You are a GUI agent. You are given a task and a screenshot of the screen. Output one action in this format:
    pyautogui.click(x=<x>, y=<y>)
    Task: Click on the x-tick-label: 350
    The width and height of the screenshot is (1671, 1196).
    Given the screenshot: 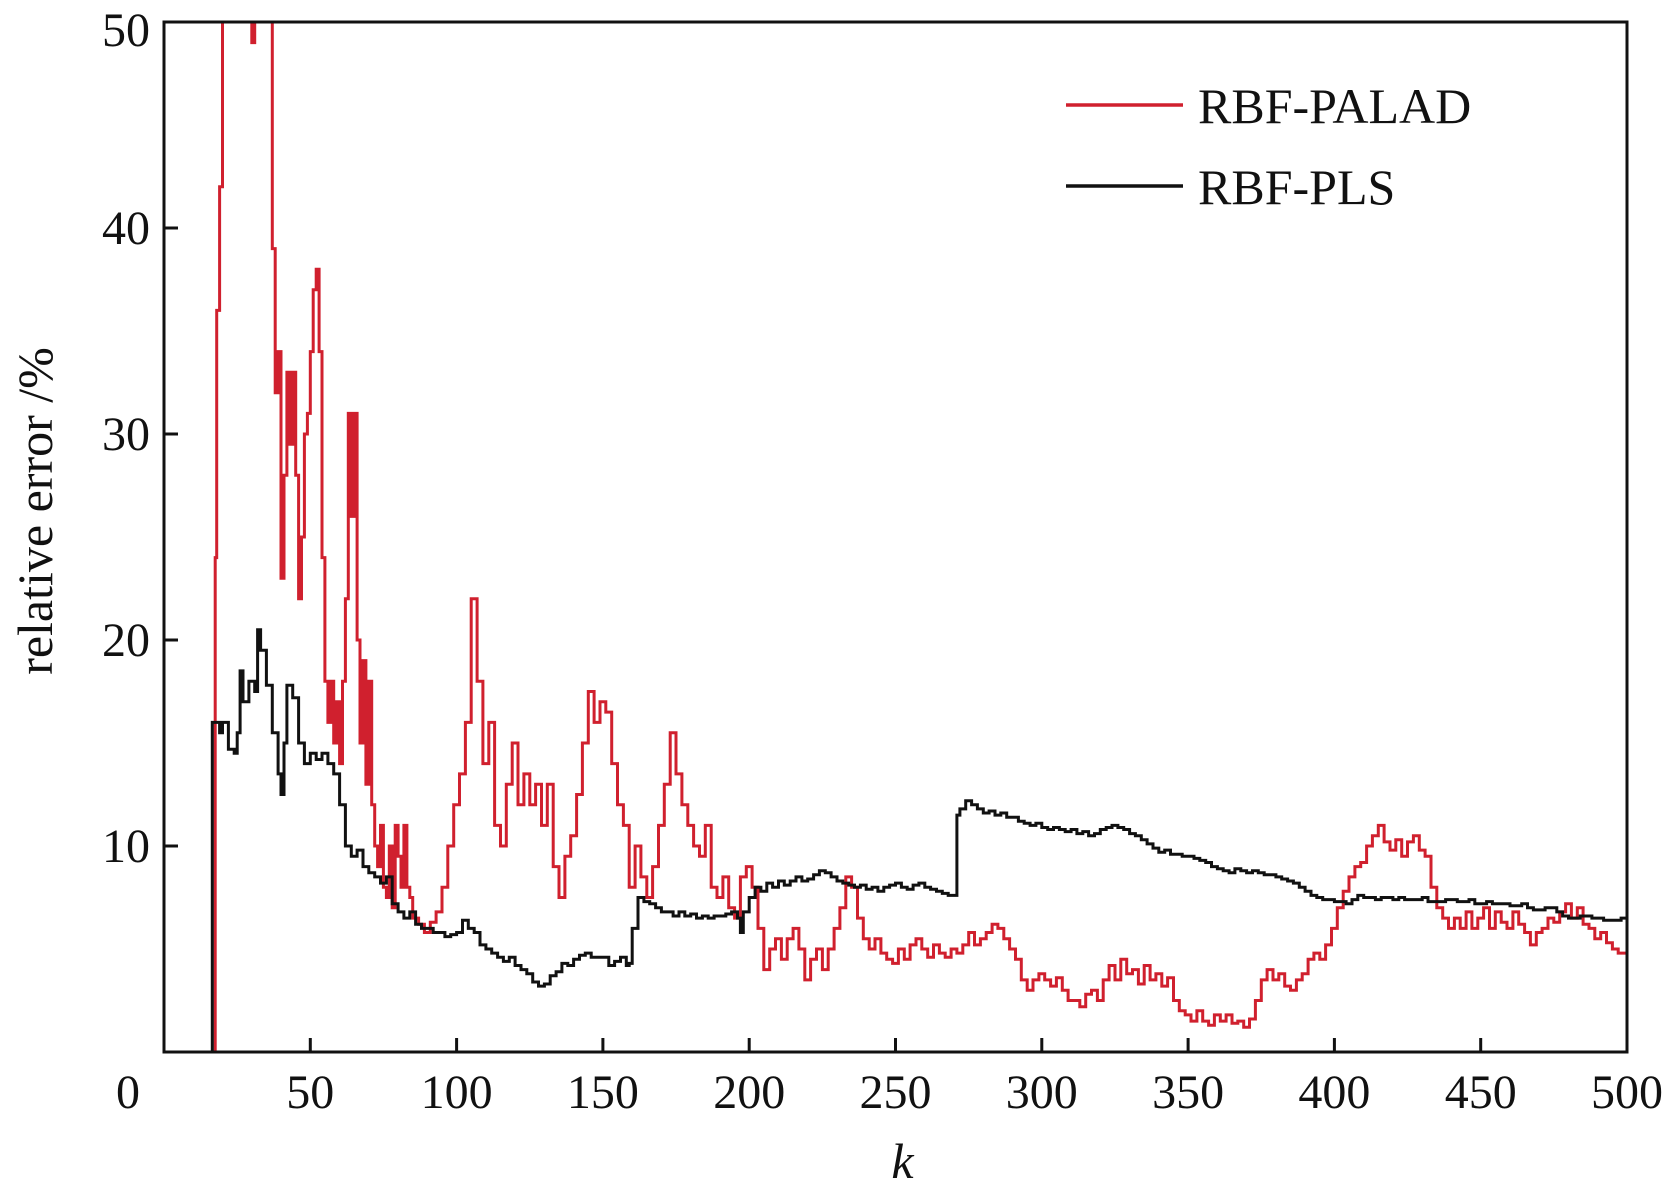 What is the action you would take?
    pyautogui.click(x=1188, y=1092)
    